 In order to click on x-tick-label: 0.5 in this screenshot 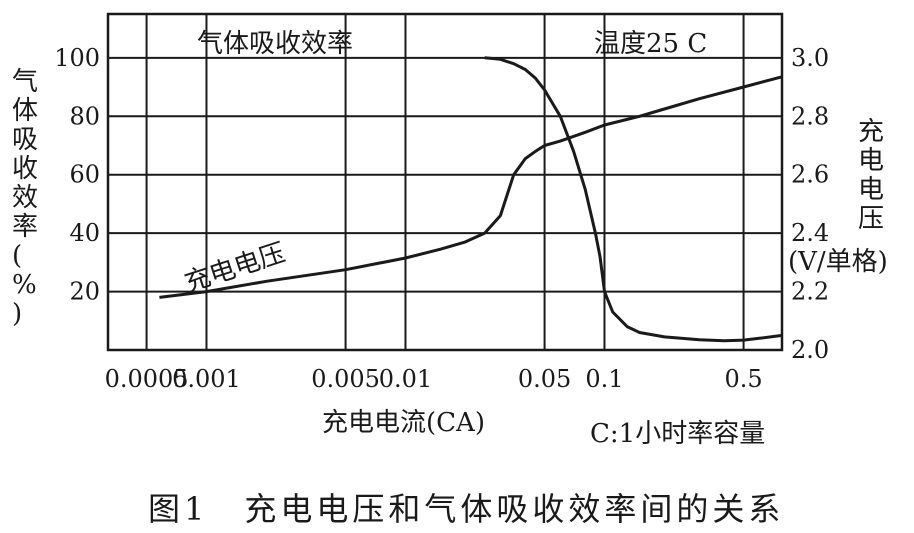, I will do `click(743, 379)`.